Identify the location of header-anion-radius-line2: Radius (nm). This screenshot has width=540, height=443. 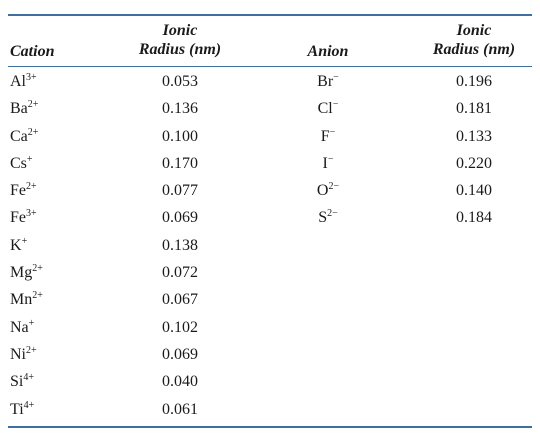
(474, 49).